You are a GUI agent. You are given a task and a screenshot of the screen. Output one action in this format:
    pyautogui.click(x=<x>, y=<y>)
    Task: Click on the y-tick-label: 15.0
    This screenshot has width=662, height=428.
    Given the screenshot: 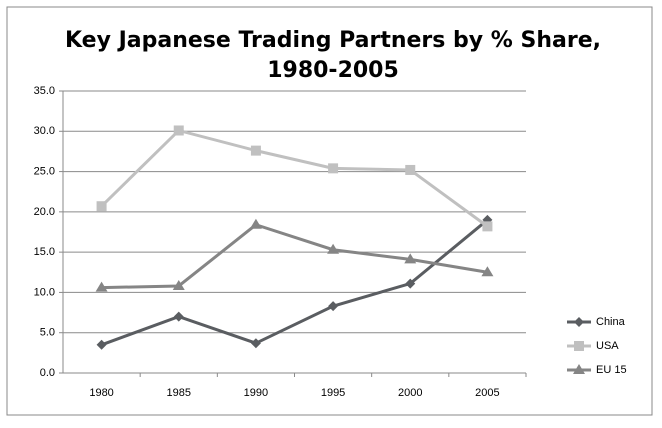 What is the action you would take?
    pyautogui.click(x=44, y=252)
    